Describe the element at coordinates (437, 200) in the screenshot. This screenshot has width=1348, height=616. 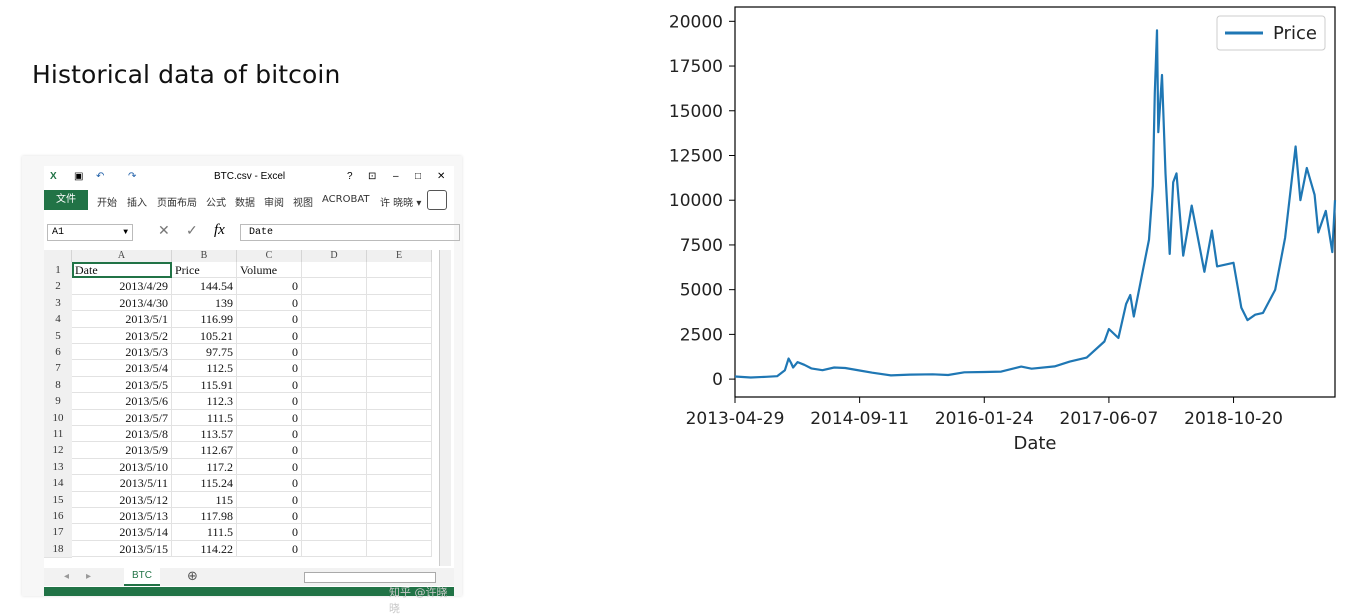
I see `avatar` at that location.